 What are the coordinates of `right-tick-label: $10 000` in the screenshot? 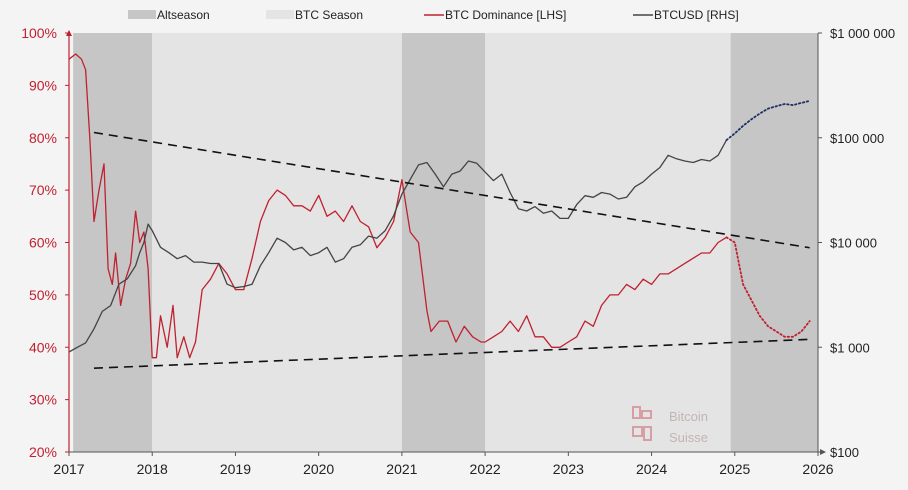 It's located at (853, 243).